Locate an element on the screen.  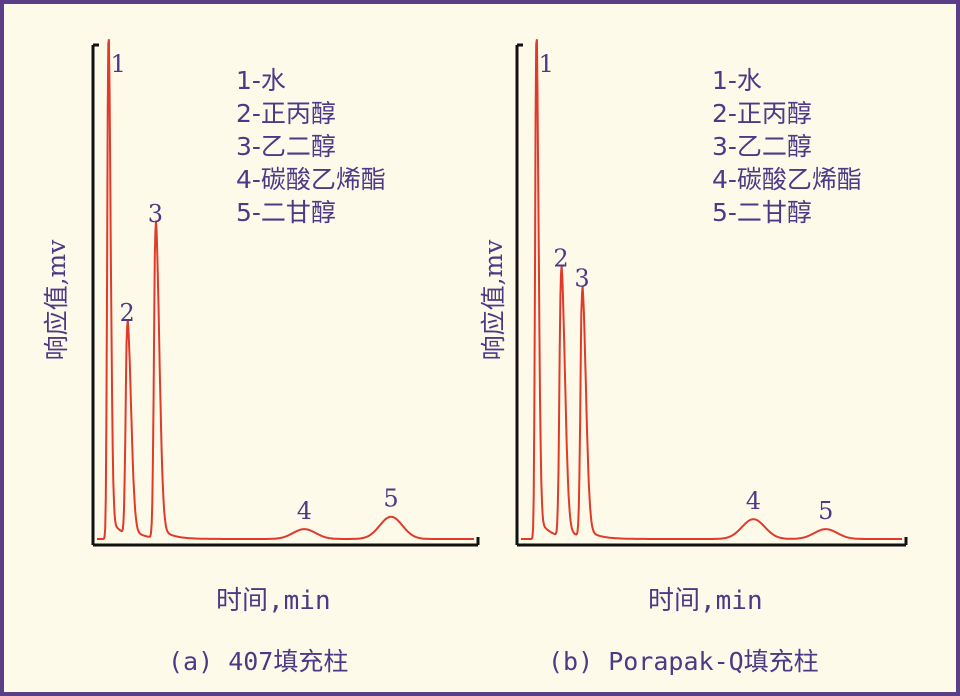
caption-b: (b) Porapak-Q填充柱 is located at coordinates (683, 661).